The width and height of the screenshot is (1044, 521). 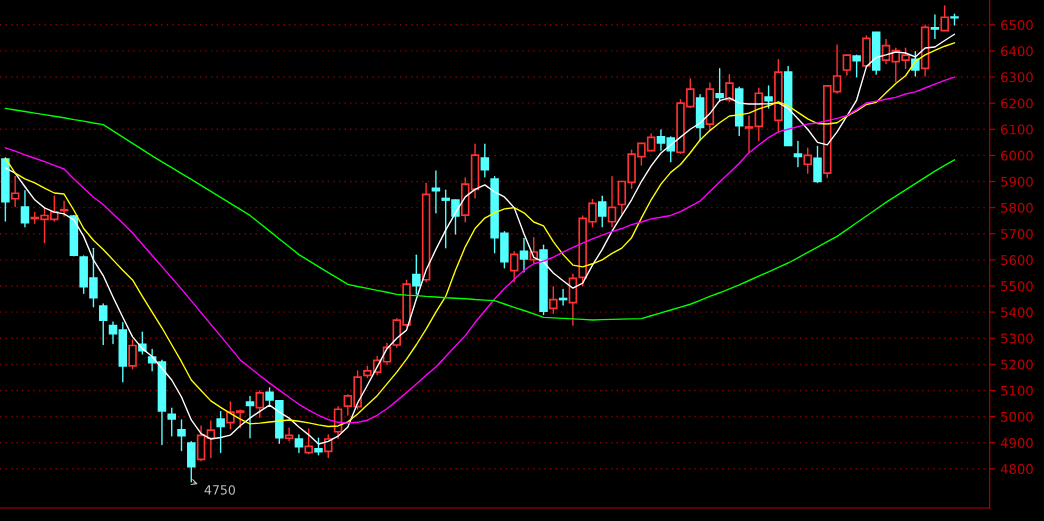 What do you see at coordinates (1017, 77) in the screenshot?
I see `y-tick-label: 6300` at bounding box center [1017, 77].